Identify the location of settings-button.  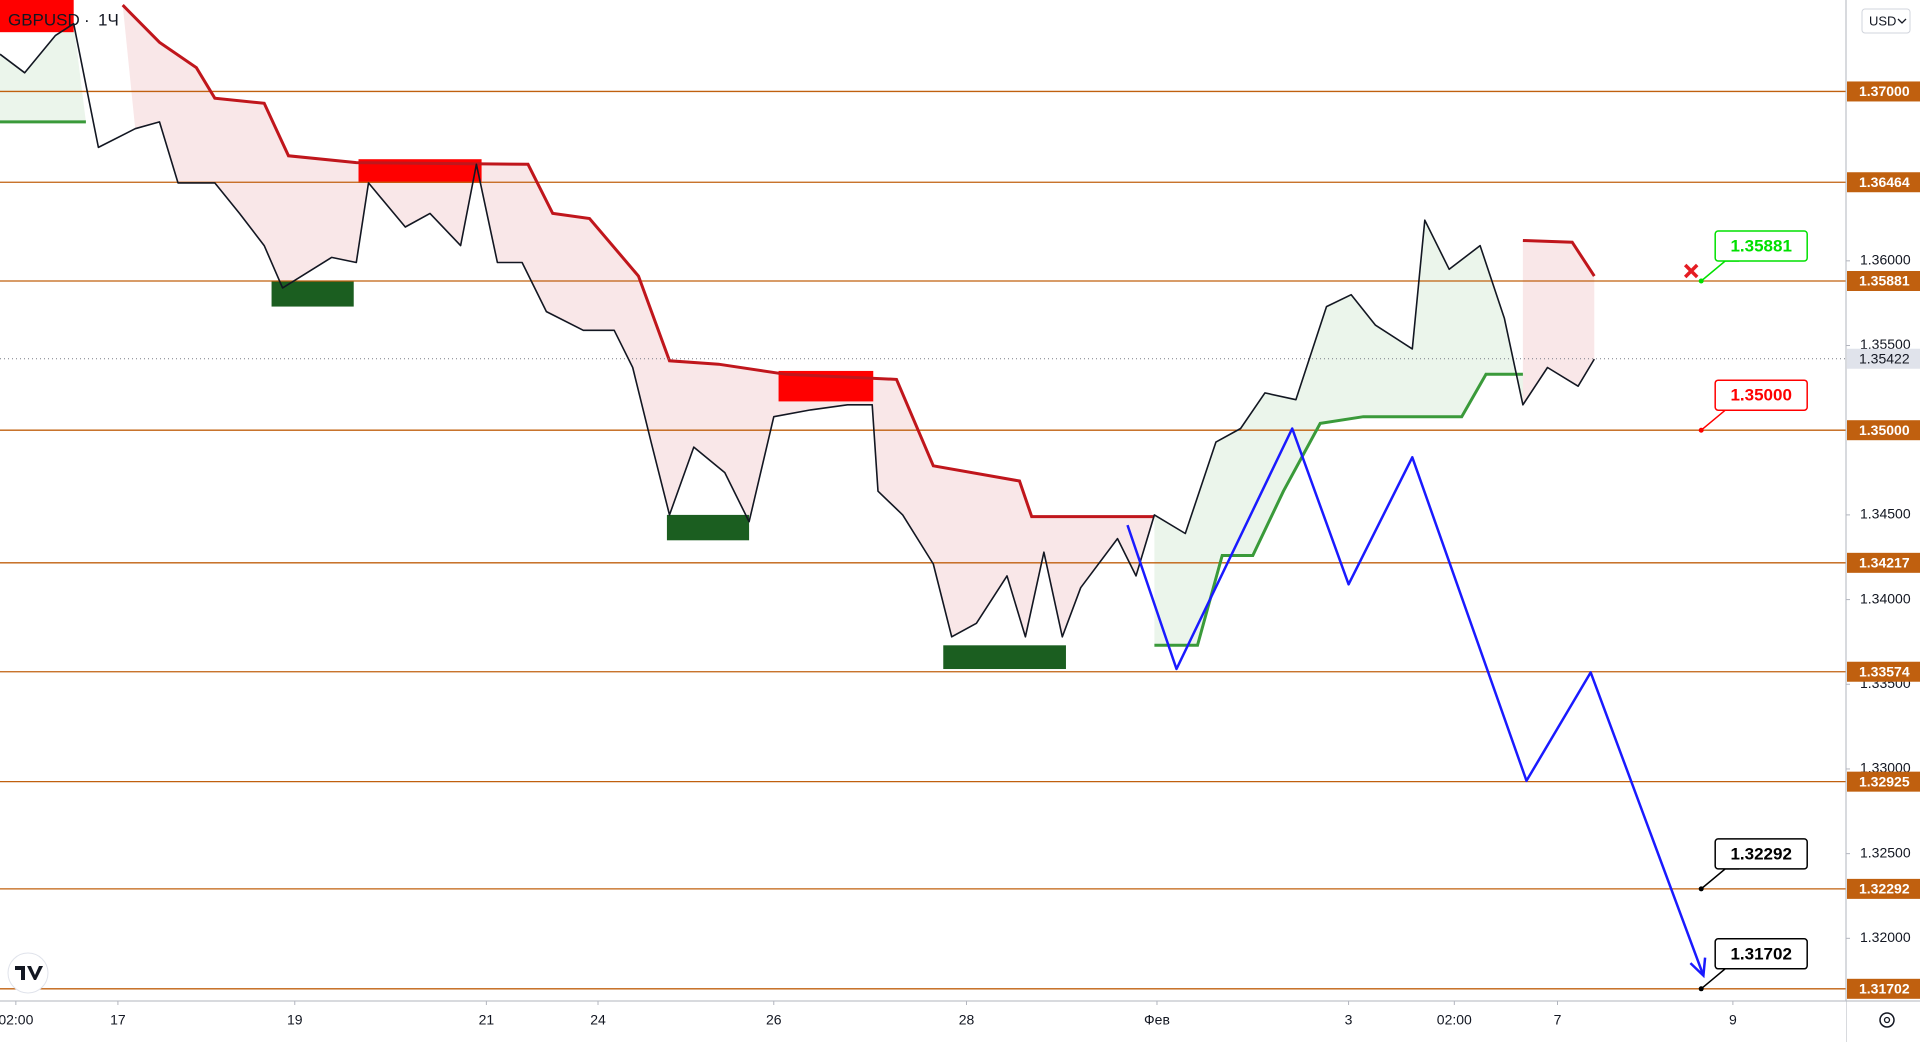
(1887, 1020).